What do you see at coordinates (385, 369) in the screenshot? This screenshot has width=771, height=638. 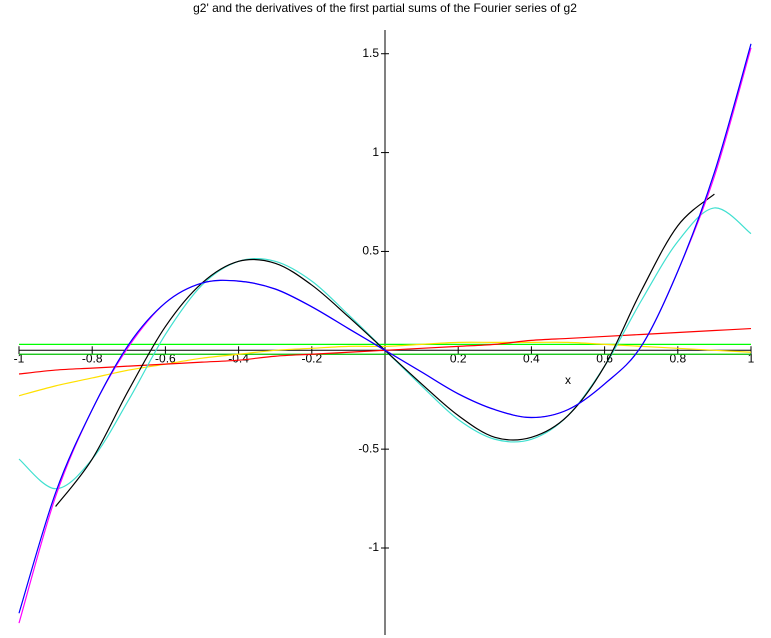 I see `series-line` at bounding box center [385, 369].